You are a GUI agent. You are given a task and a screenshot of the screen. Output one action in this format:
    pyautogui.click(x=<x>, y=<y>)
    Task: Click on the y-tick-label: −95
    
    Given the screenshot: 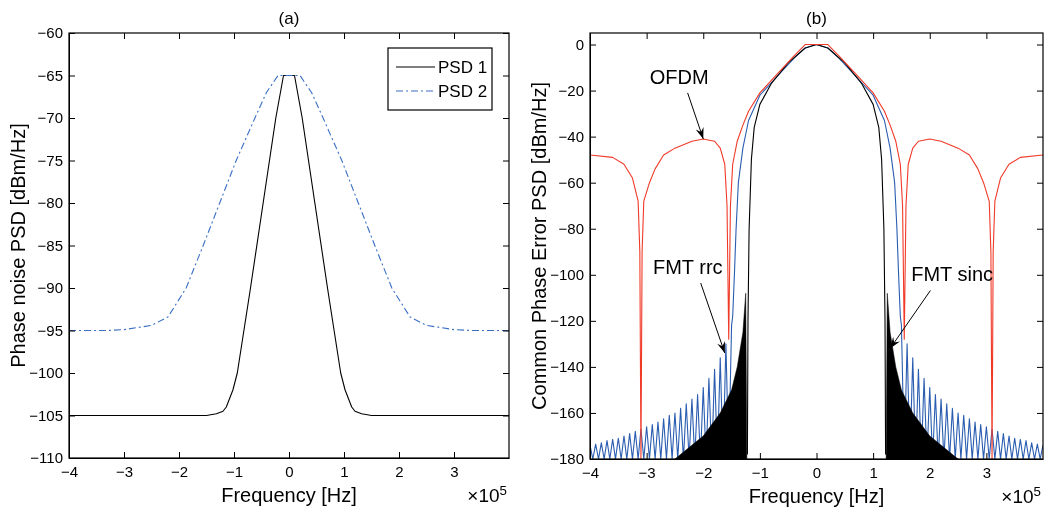 What is the action you would take?
    pyautogui.click(x=50, y=330)
    